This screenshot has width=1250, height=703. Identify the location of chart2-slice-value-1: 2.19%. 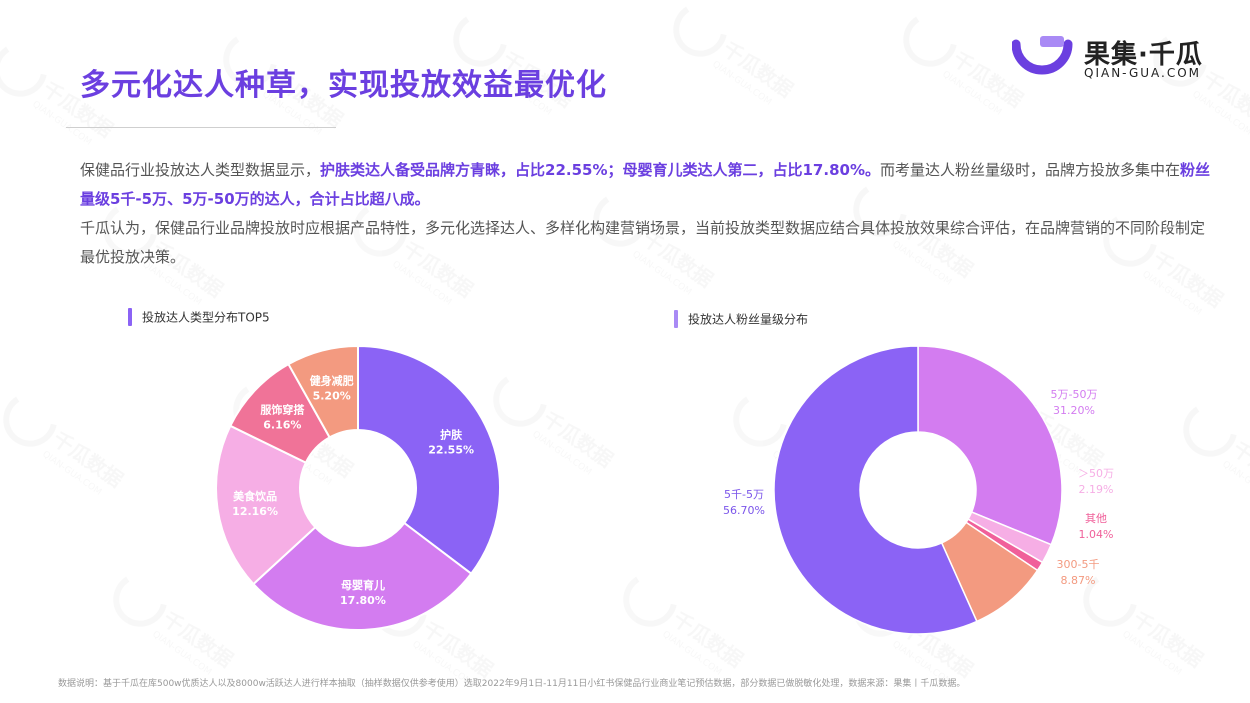
(1096, 489).